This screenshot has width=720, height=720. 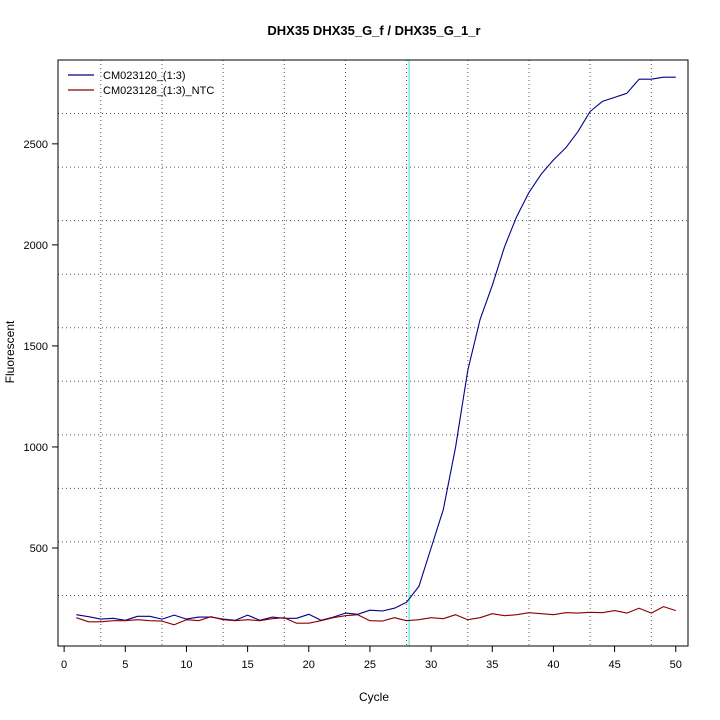 What do you see at coordinates (431, 665) in the screenshot?
I see `x-tick-label: 30` at bounding box center [431, 665].